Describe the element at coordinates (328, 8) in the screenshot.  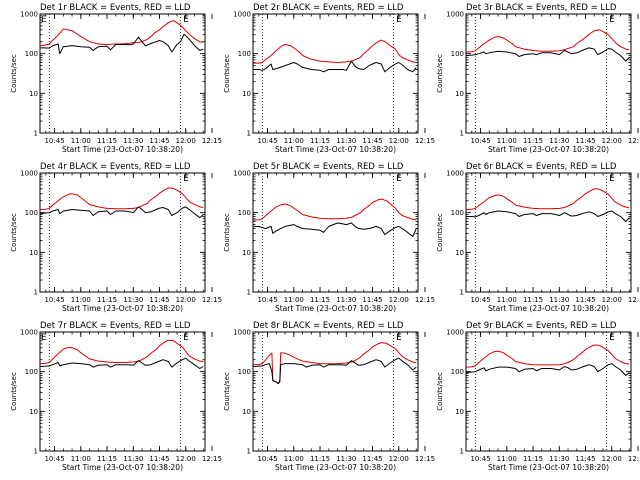
I see `panel-title: Det 2r BLACK = Events, RED = LLD` at that location.